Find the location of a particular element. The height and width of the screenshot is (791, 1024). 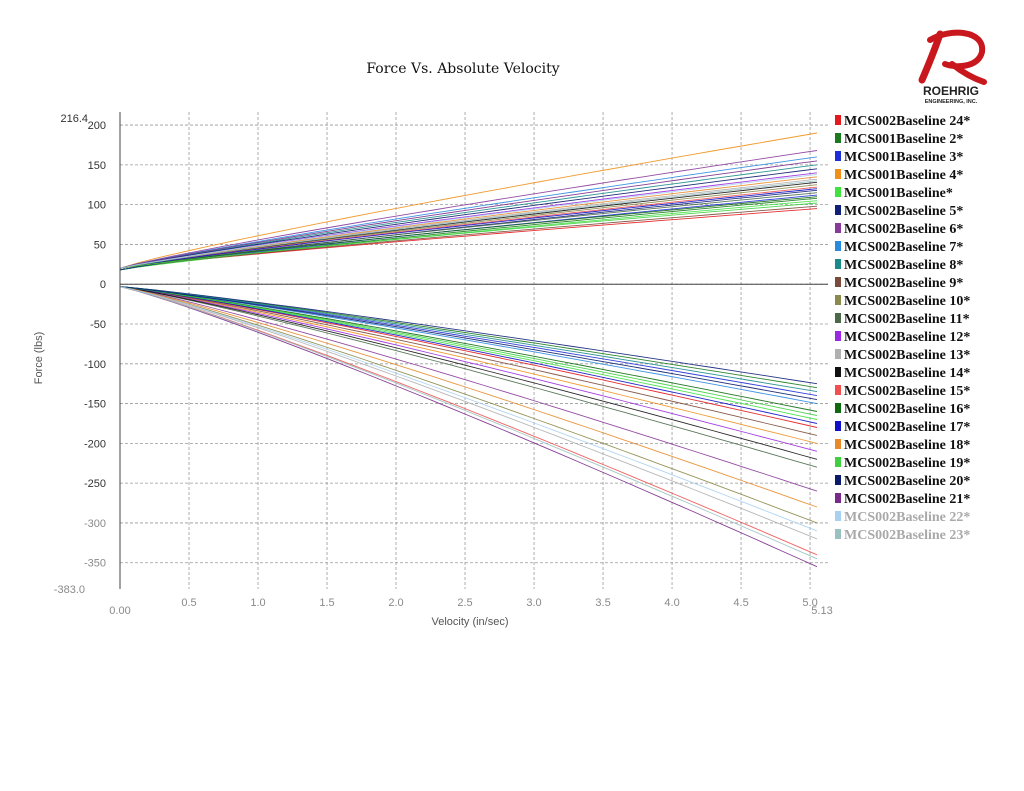

x-axis-min-label: 0.00 is located at coordinates (119, 611).